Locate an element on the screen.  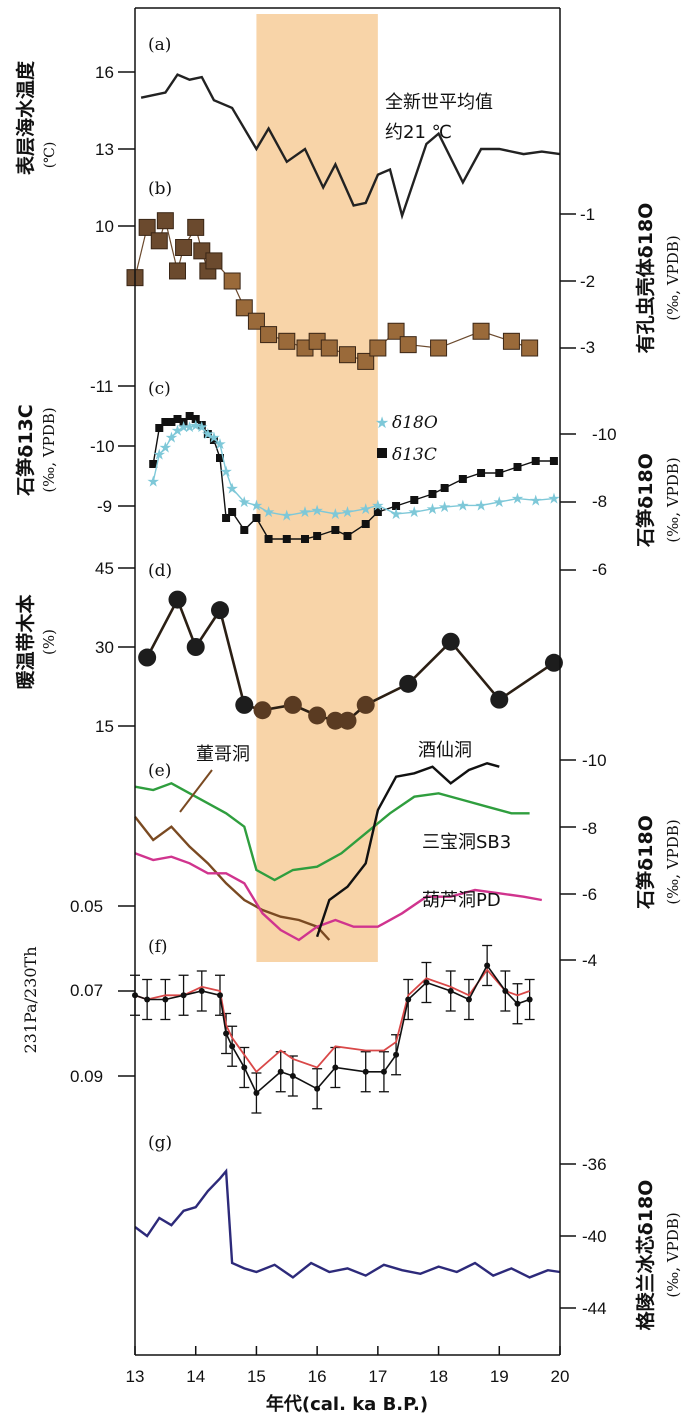
c-ytick-9: -9 is located at coordinates (104, 506).